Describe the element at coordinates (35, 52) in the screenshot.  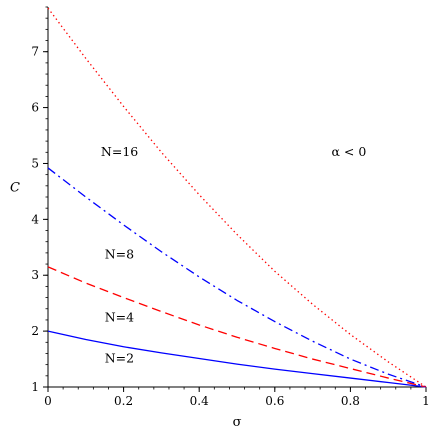
I see `y-tick-label: 7` at that location.